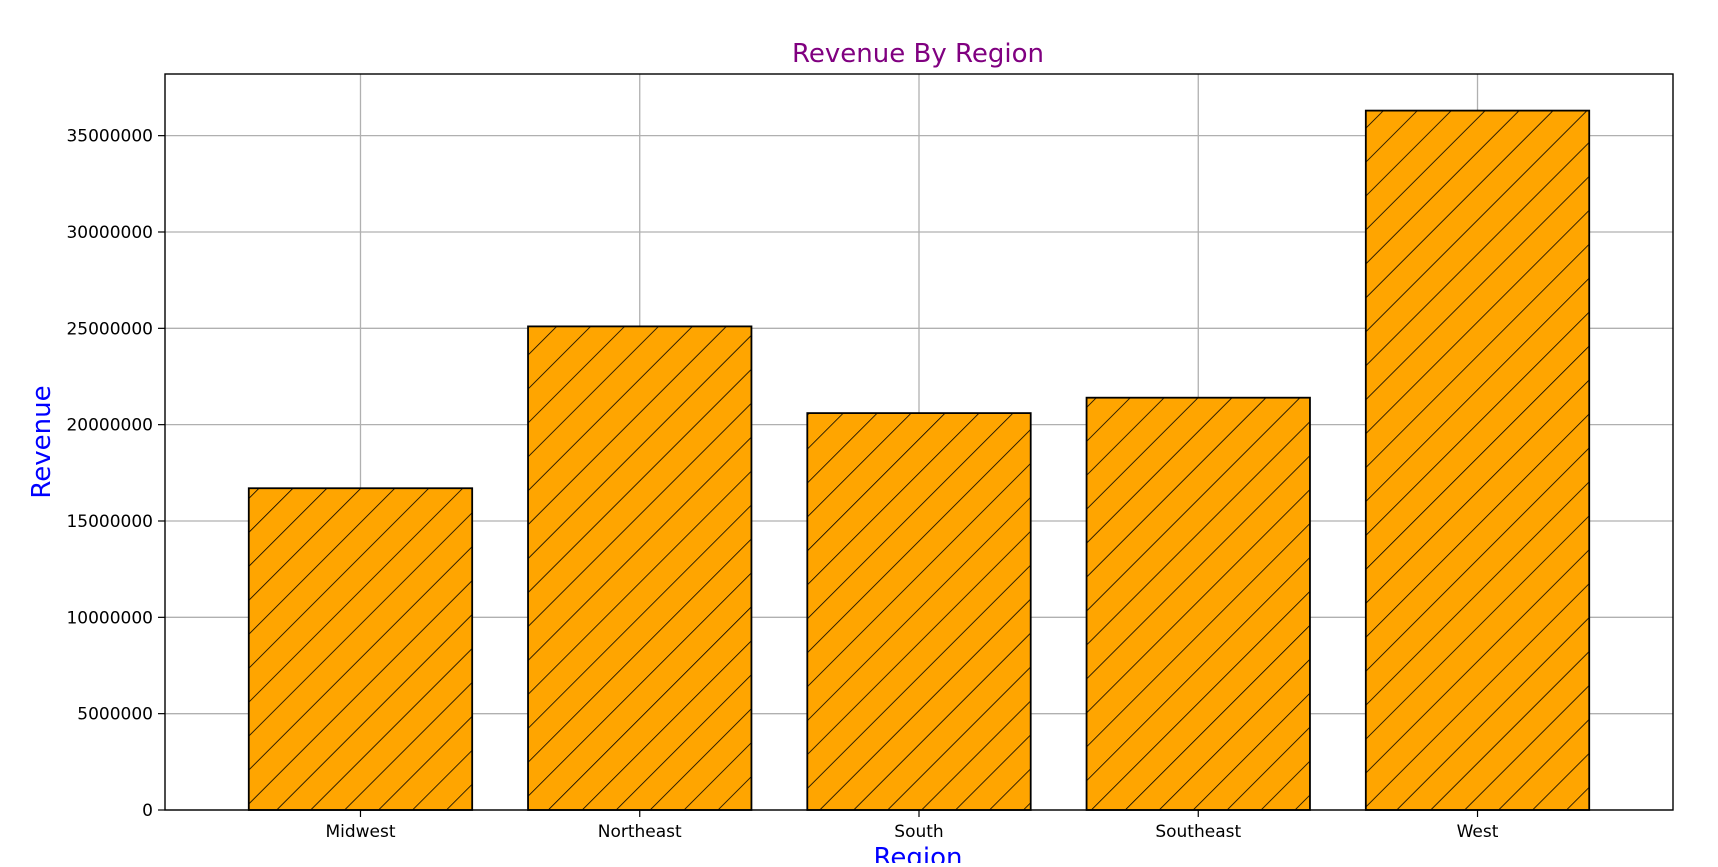  What do you see at coordinates (360, 832) in the screenshot?
I see `x-tick-label: Midwest` at bounding box center [360, 832].